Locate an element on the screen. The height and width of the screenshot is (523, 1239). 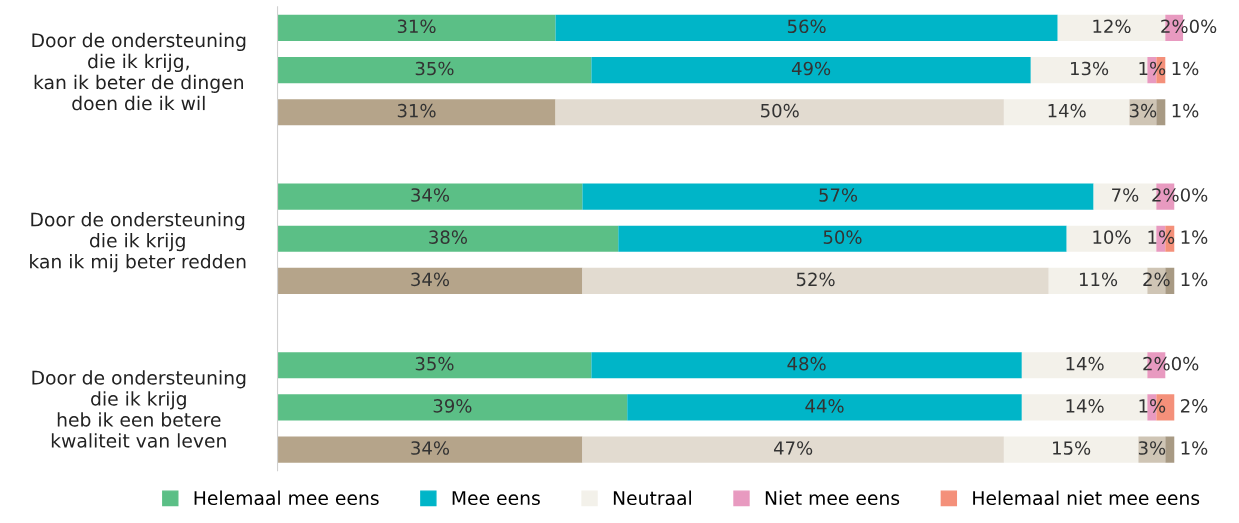
legend-label: Niet mee eens is located at coordinates (832, 498).